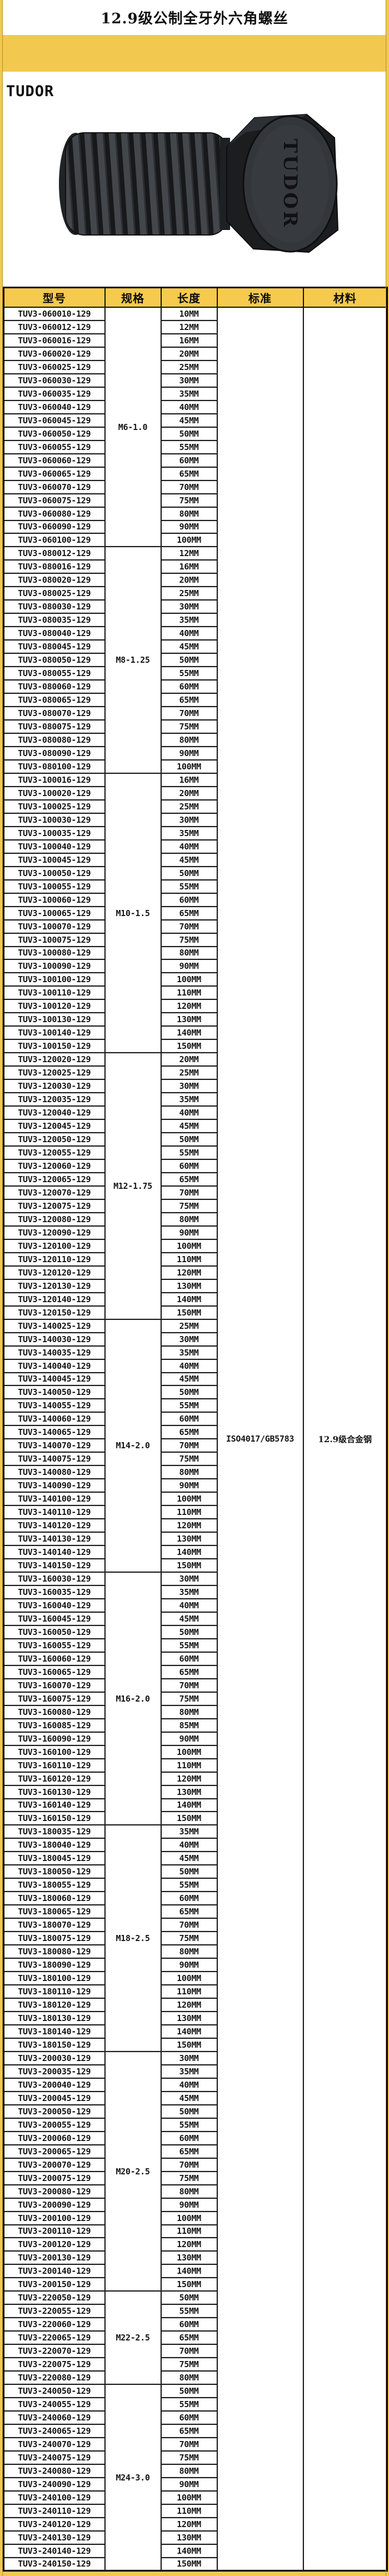 The width and height of the screenshot is (389, 2576). What do you see at coordinates (195, 1460) in the screenshot?
I see `table-row: TUV3-140075-129 75MM` at bounding box center [195, 1460].